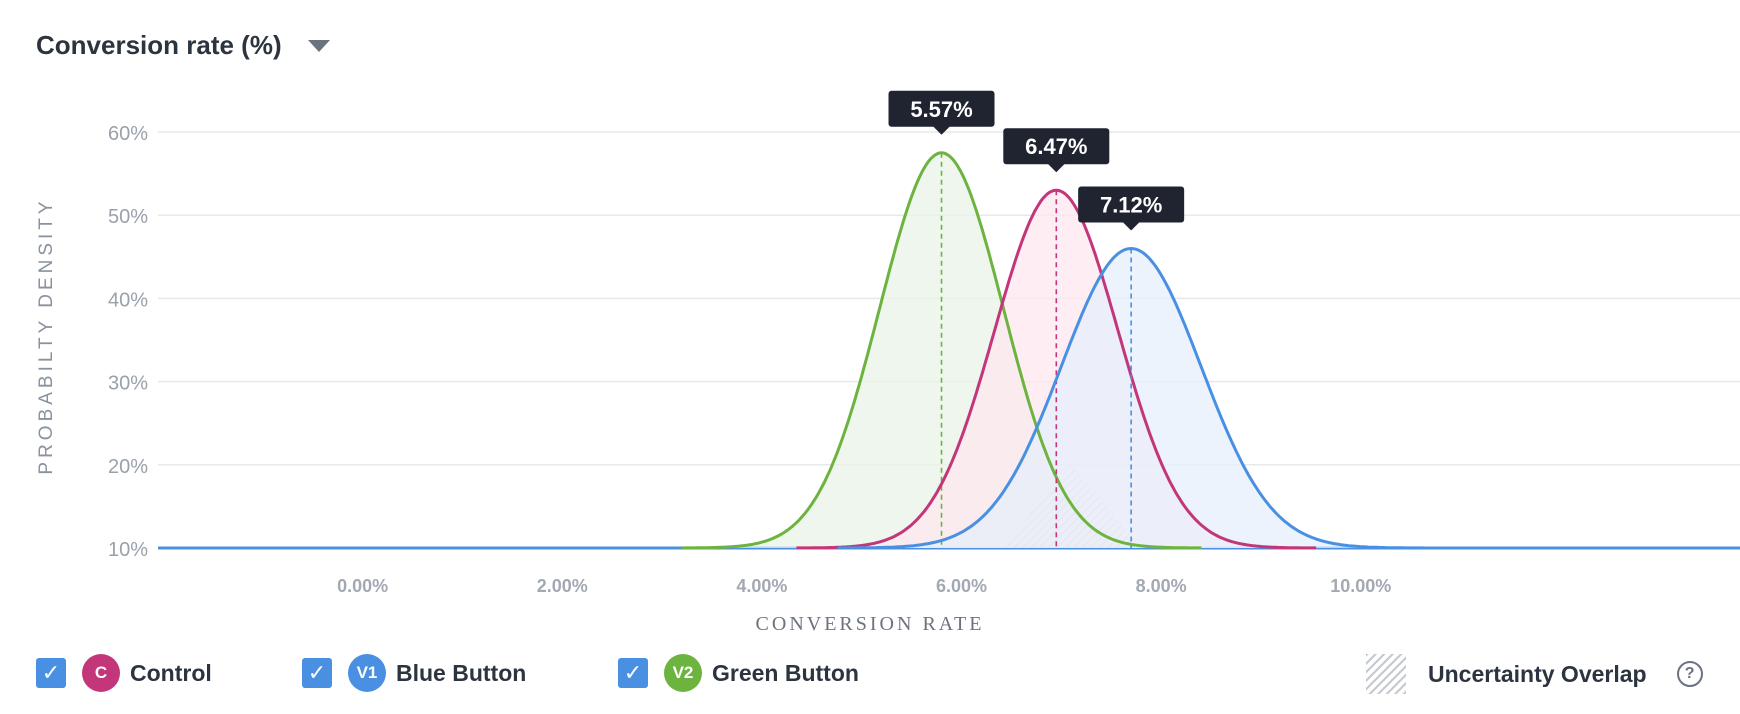 This screenshot has height=714, width=1740. What do you see at coordinates (124, 673) in the screenshot?
I see `legend-item-control: ✓ C Control` at bounding box center [124, 673].